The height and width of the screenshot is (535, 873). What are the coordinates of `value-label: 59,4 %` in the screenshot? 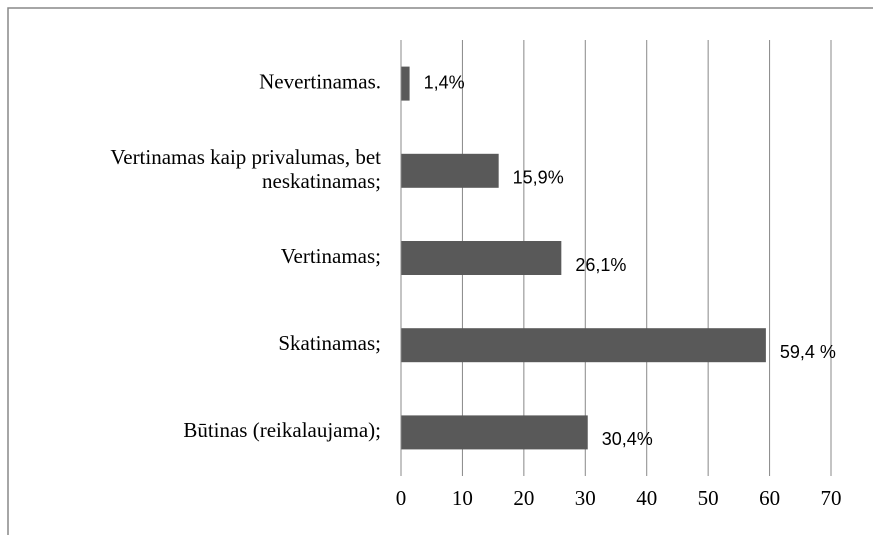 It's located at (808, 352).